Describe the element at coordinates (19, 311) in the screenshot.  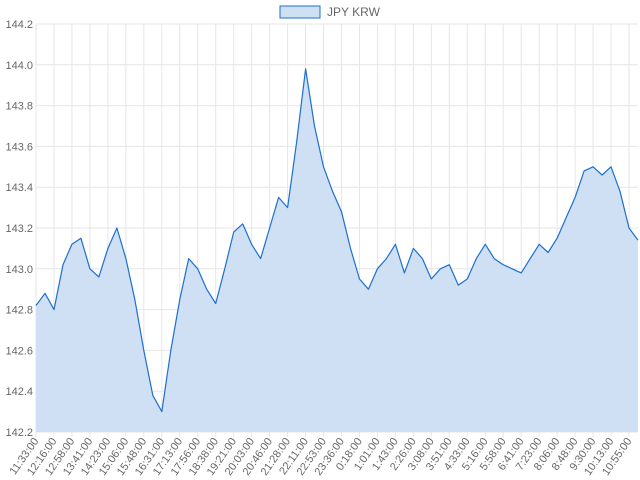
I see `y-tick-label: 142.8` at that location.